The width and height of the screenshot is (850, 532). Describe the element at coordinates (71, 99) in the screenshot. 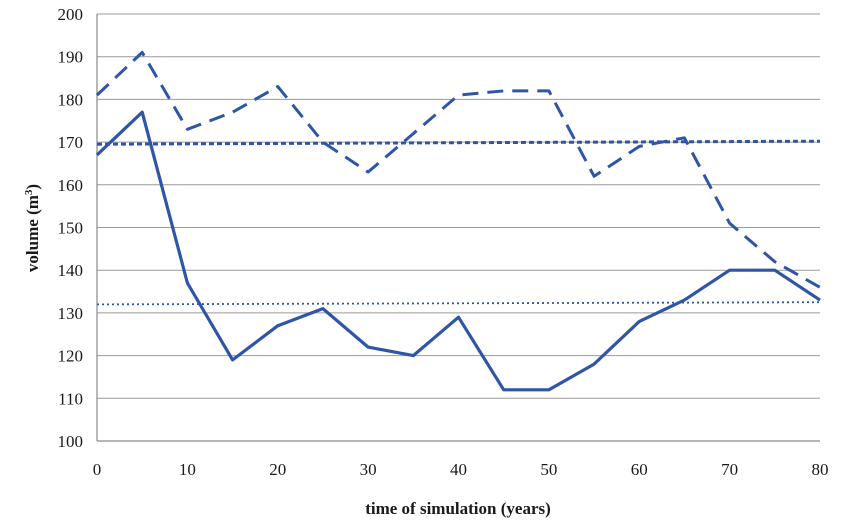

I see `y-tick-label: 180` at that location.